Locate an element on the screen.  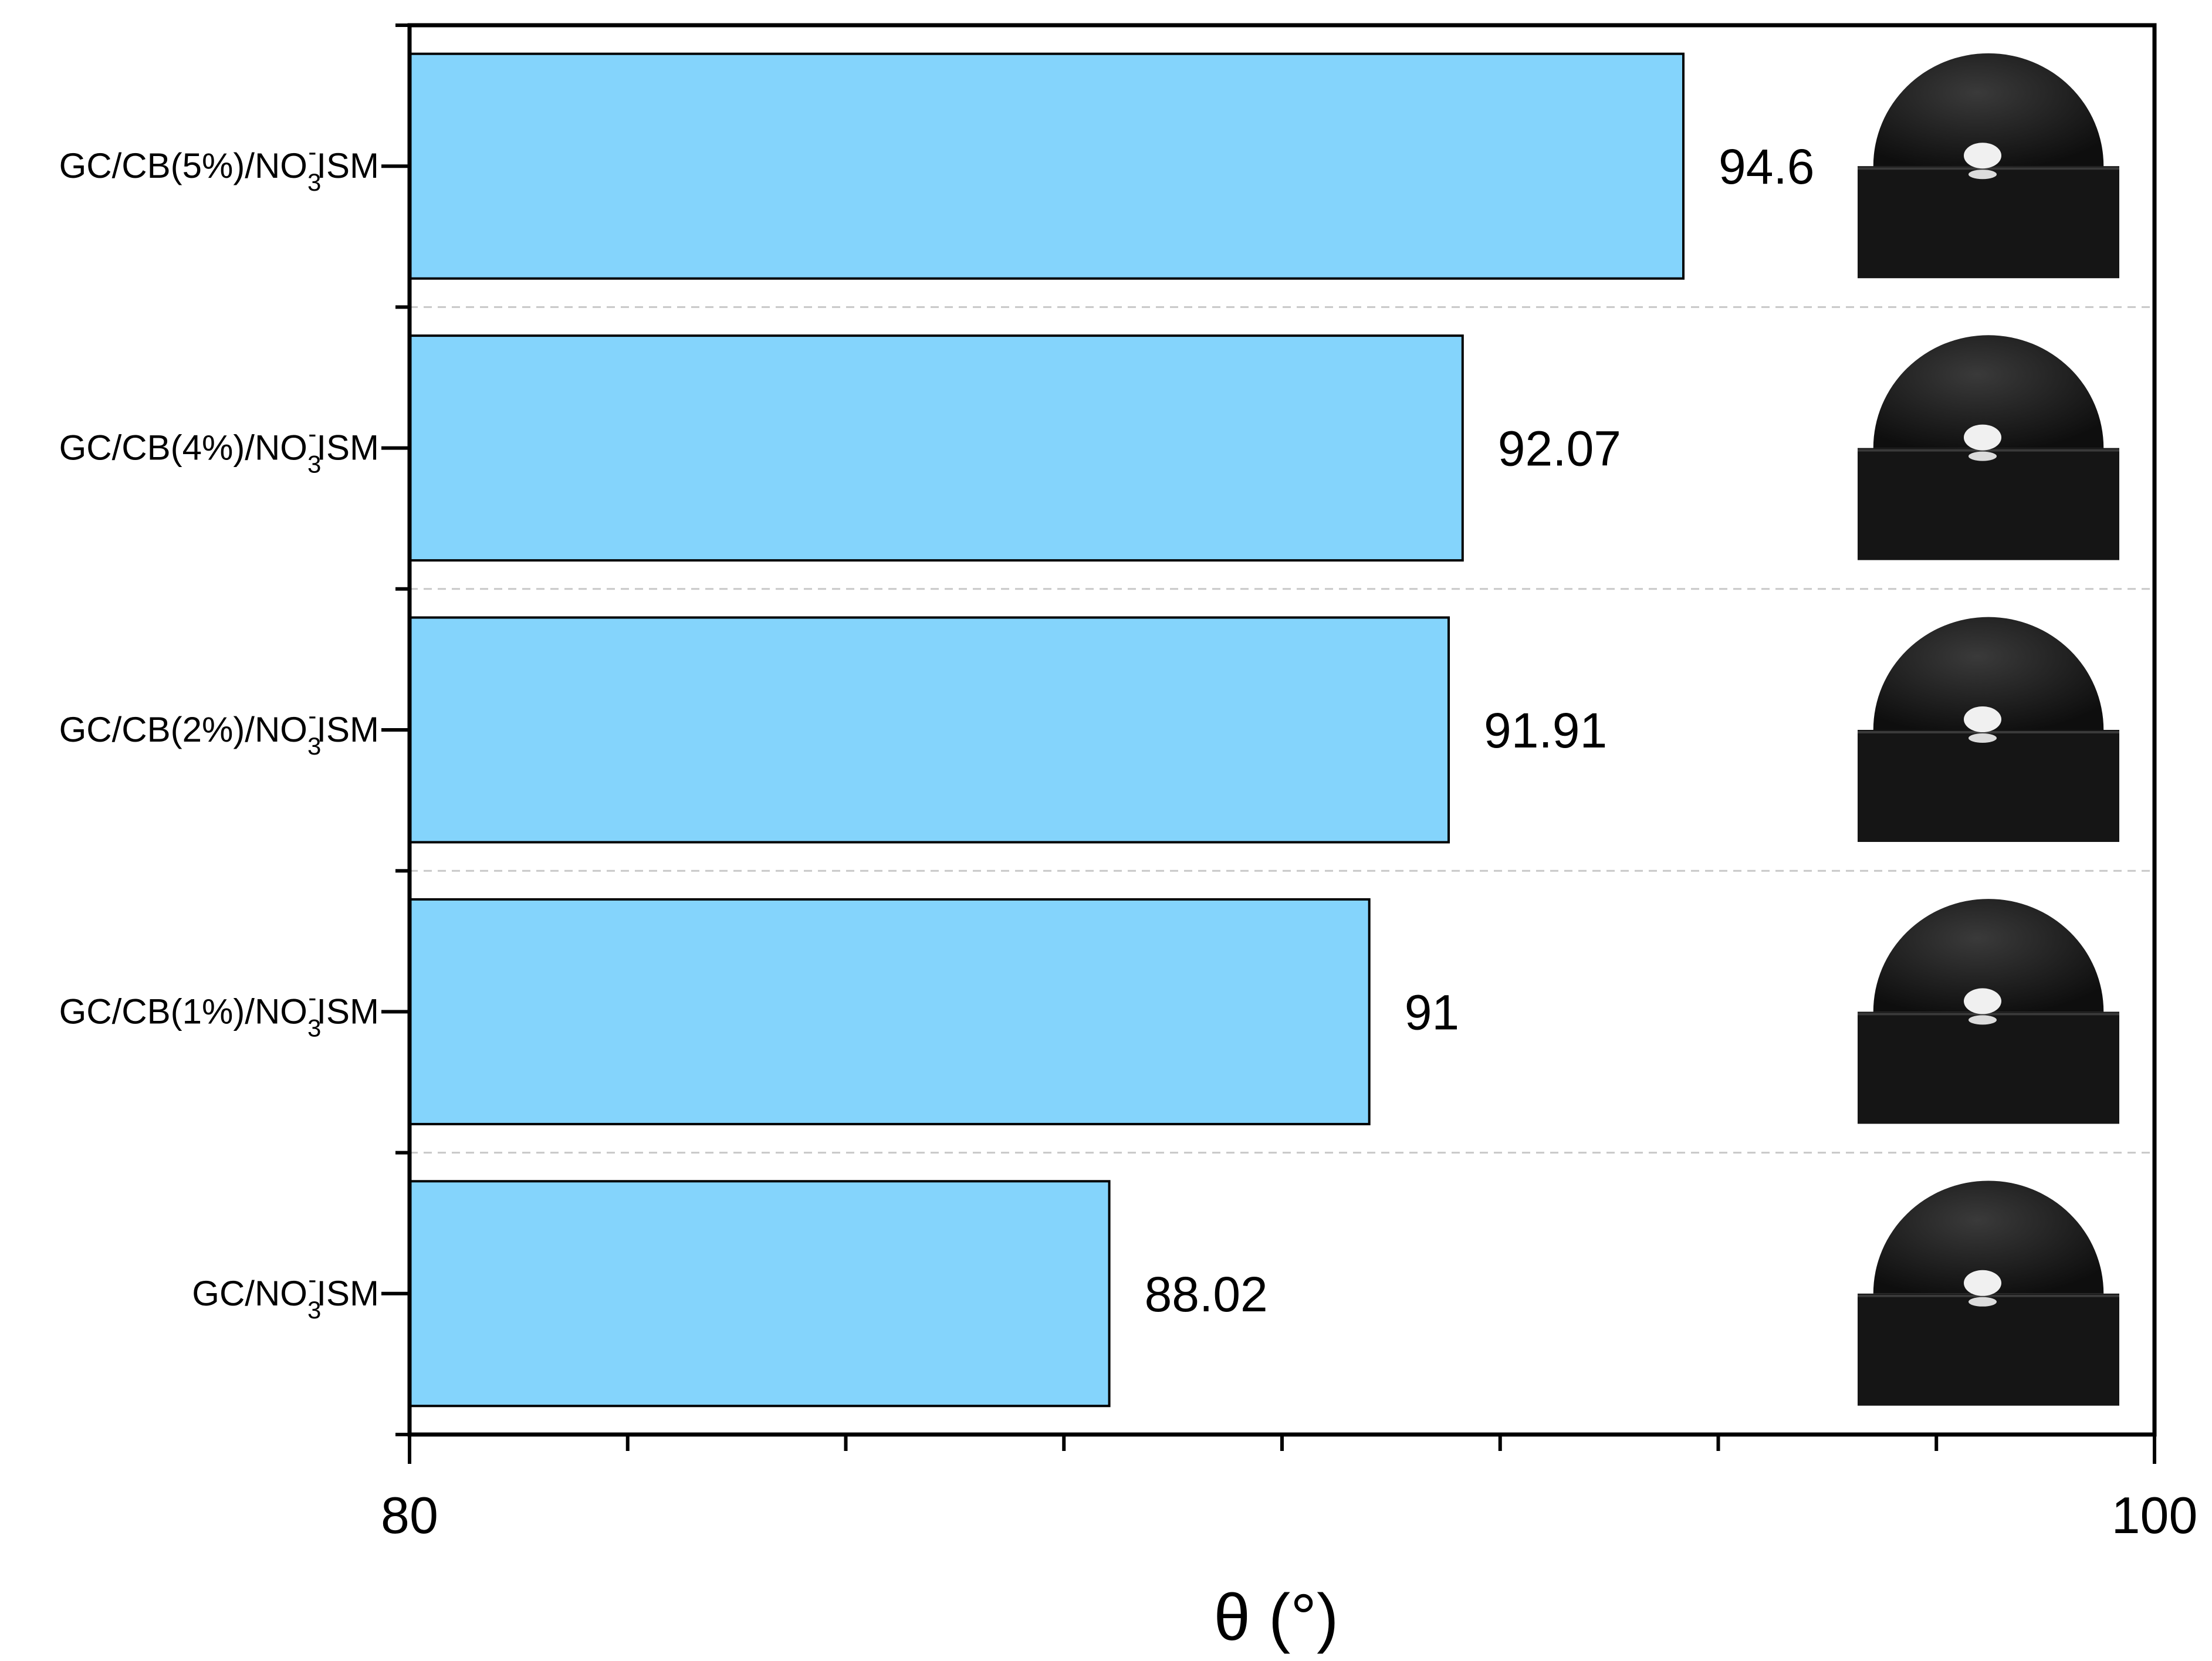
x-axis-title: θ (°) is located at coordinates (1276, 1617).